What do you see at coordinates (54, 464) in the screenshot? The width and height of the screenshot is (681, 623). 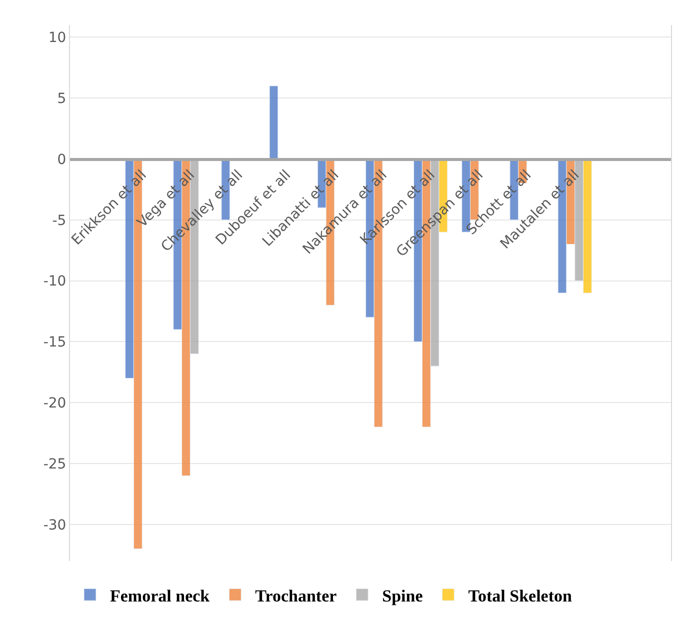 I see `y-tick-label: -25` at bounding box center [54, 464].